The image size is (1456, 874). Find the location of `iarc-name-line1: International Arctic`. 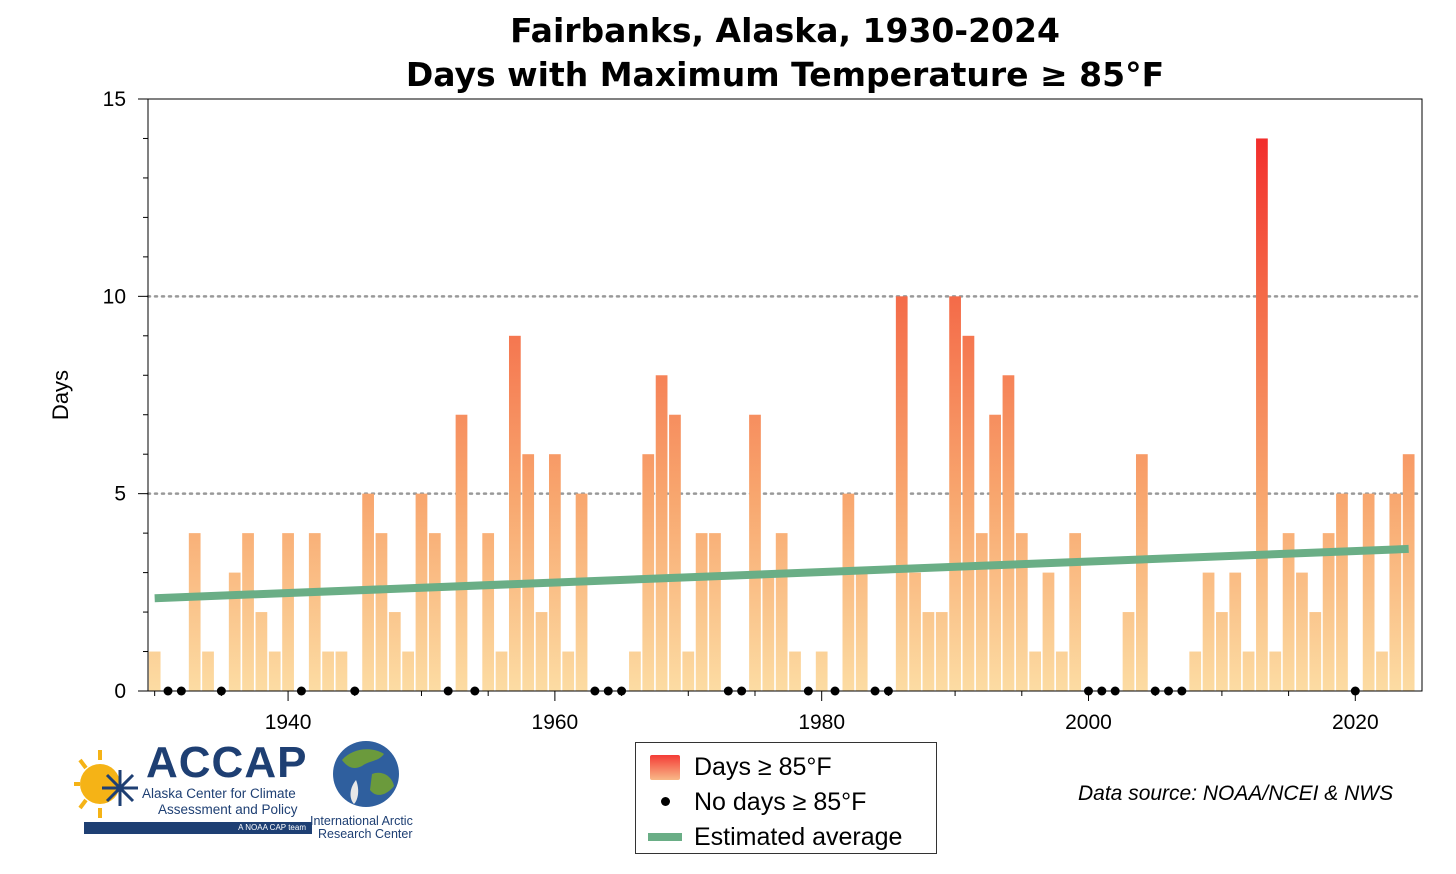

iarc-name-line1: International Arctic is located at coordinates (361, 821).